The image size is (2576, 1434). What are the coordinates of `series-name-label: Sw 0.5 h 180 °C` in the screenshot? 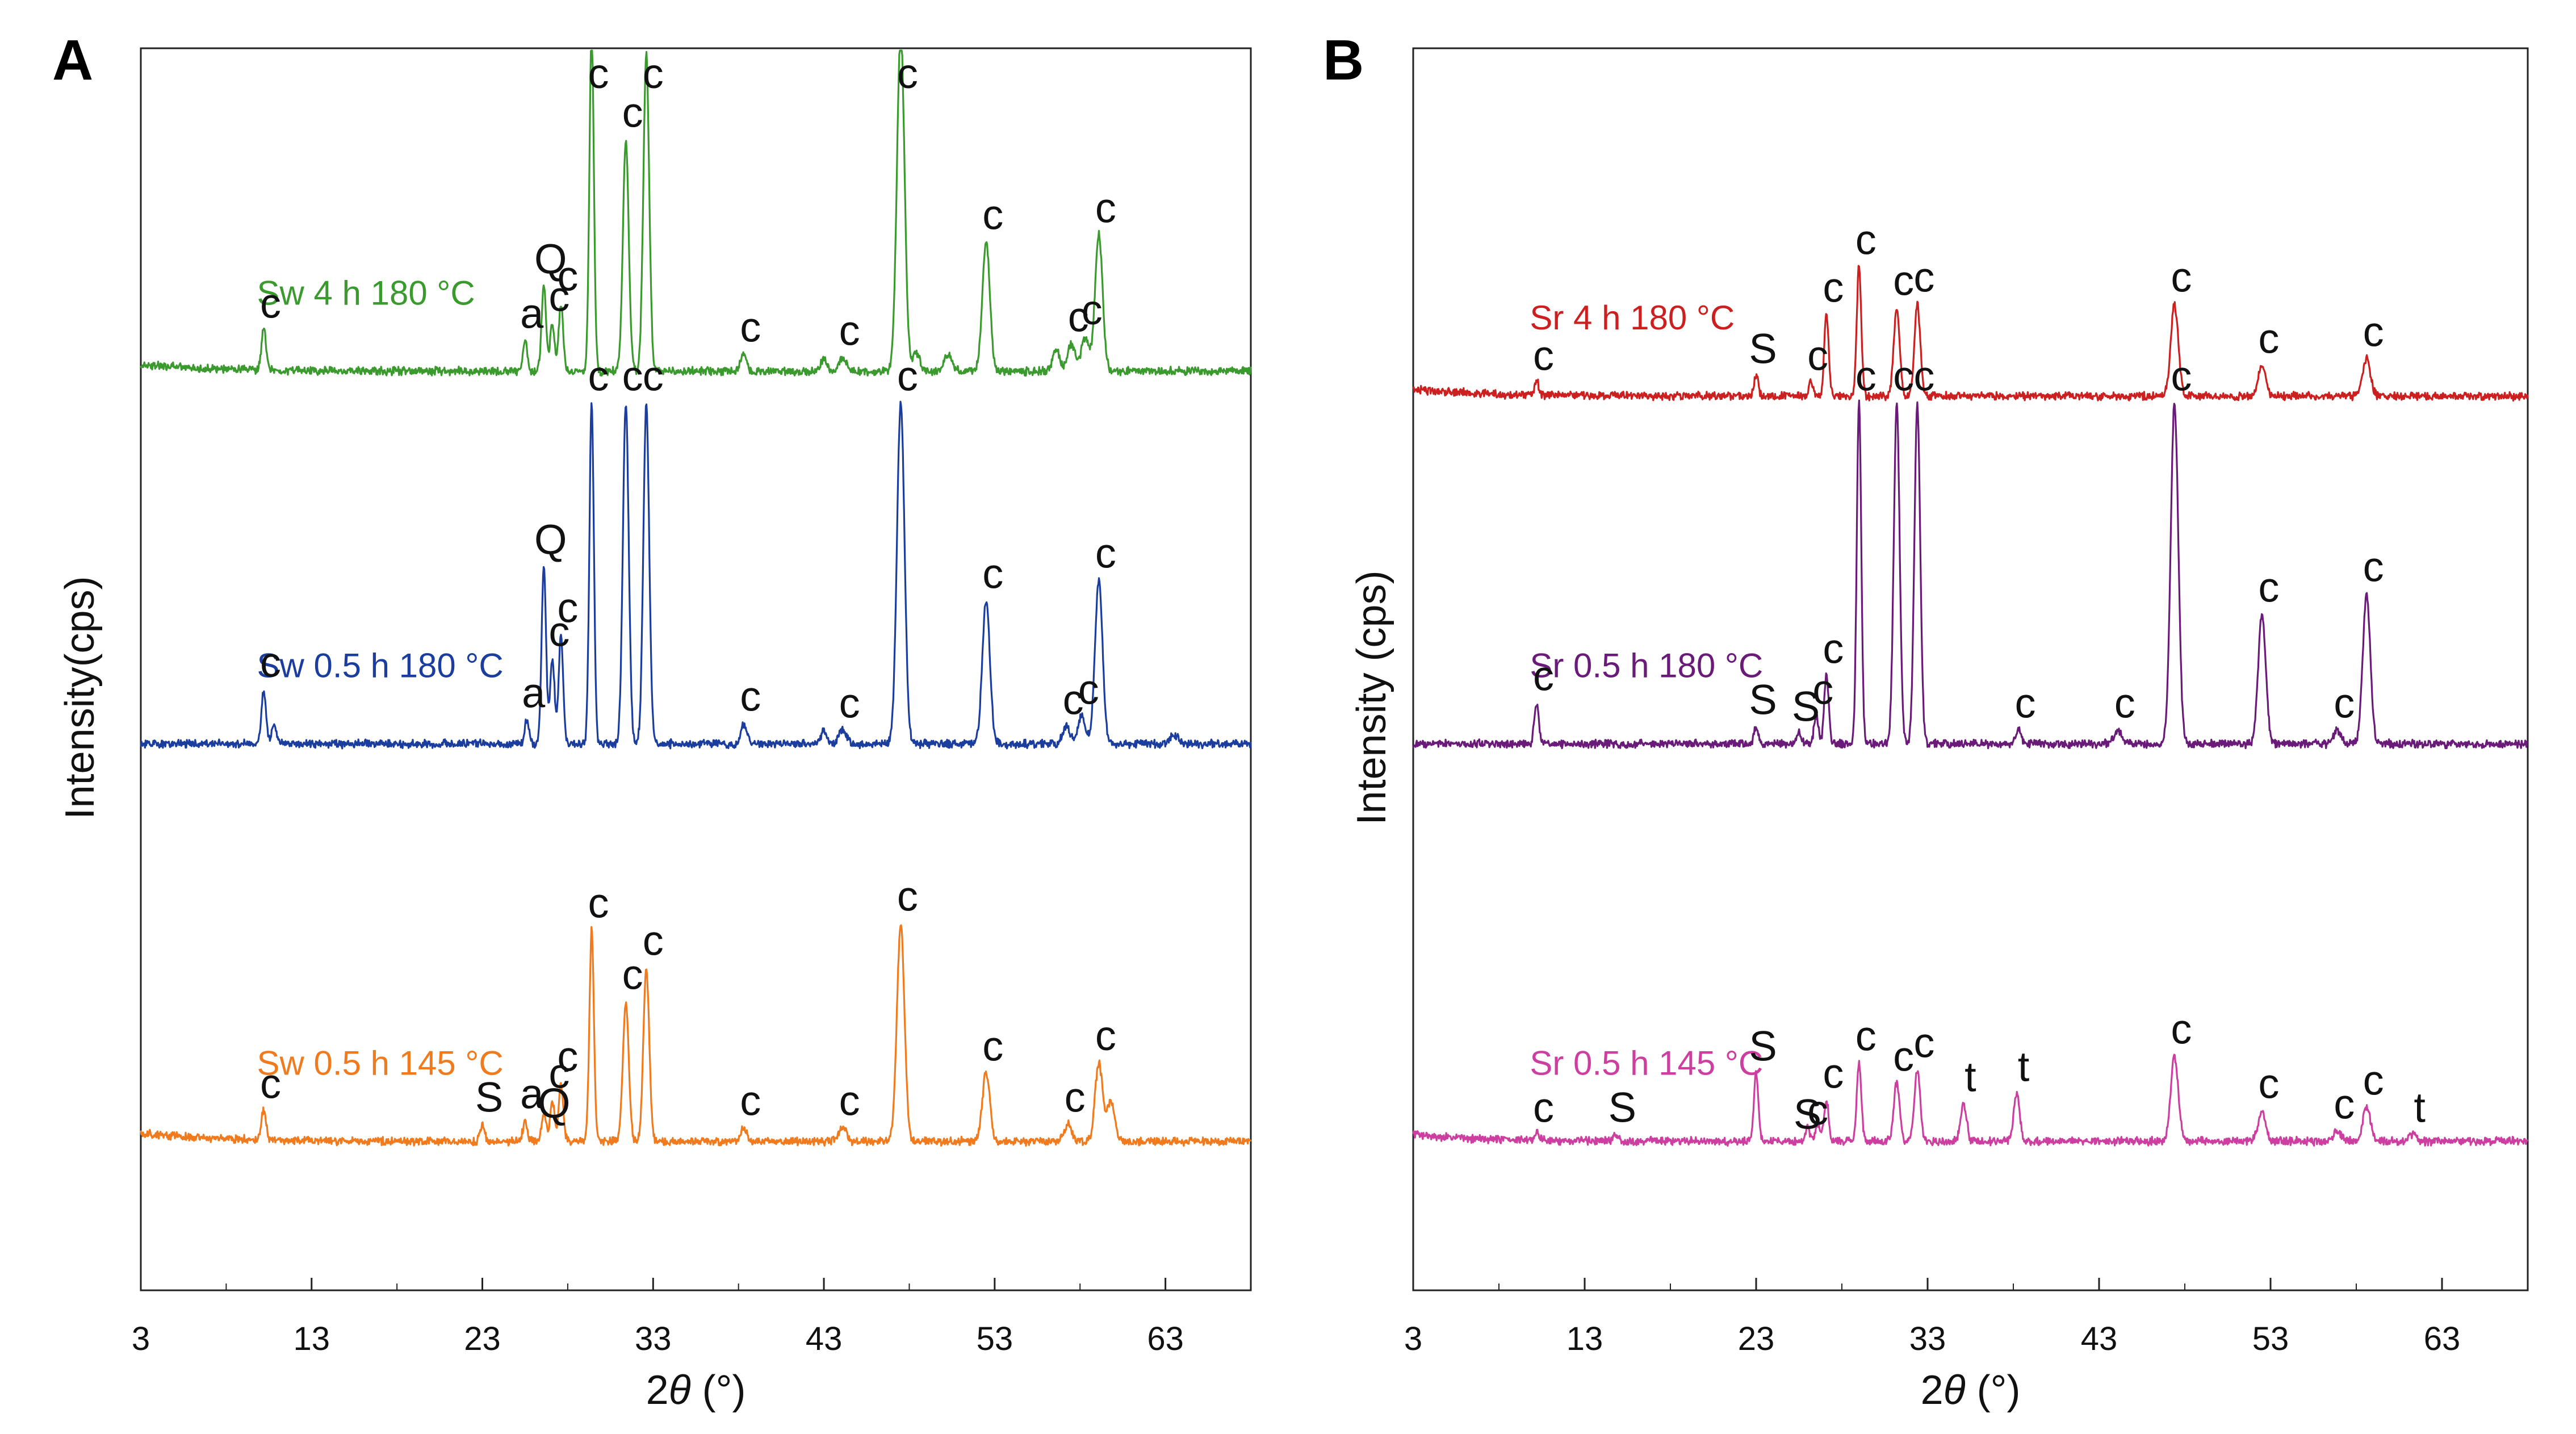 It's located at (380, 665).